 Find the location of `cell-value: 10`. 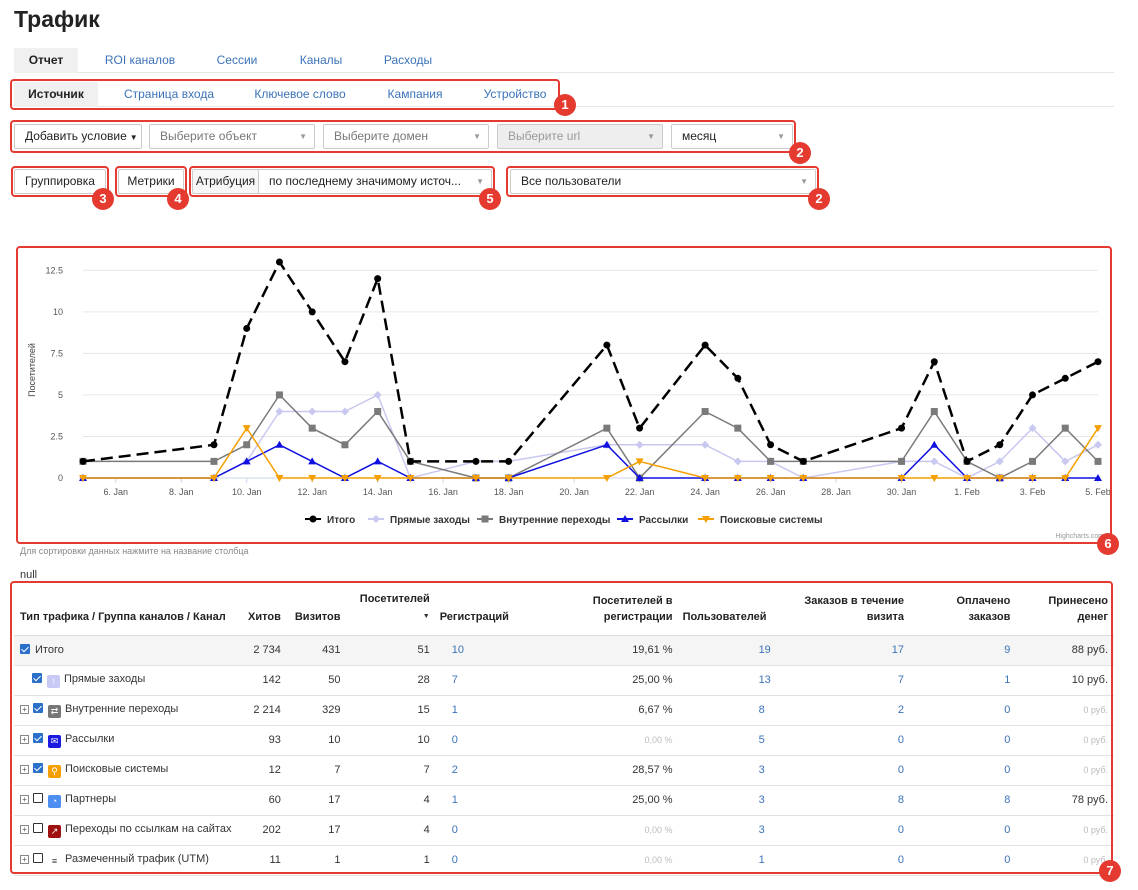

cell-value: 10 is located at coordinates (457, 650).